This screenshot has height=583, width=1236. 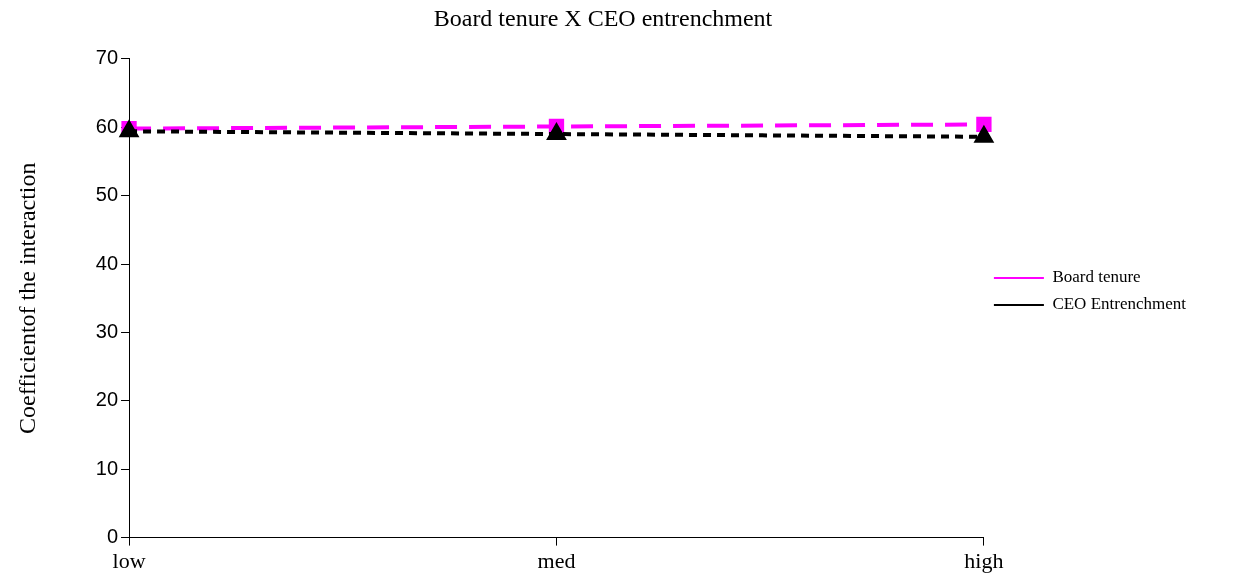 I want to click on y-axis-title: Coefficientof the interaction, so click(x=26, y=298).